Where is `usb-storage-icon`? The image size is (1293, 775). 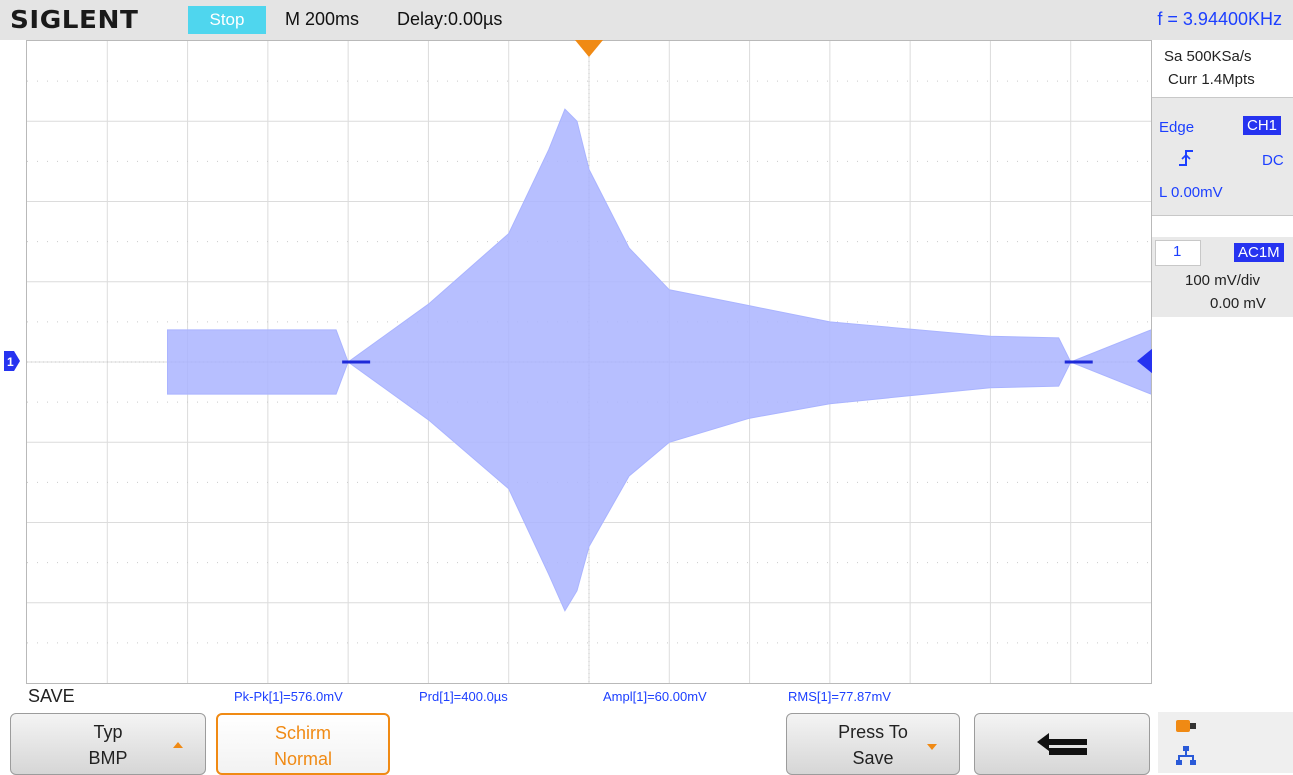 usb-storage-icon is located at coordinates (1186, 726).